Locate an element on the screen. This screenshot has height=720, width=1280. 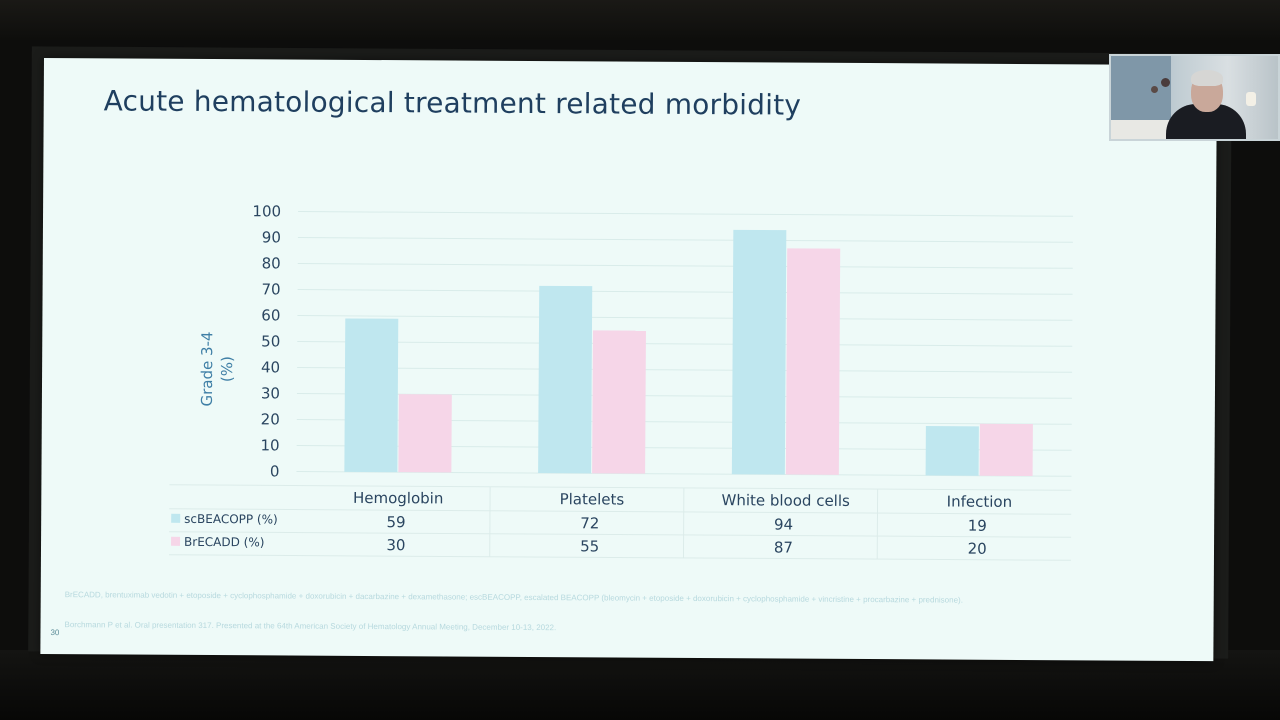
data-label: 30 is located at coordinates (395, 545).